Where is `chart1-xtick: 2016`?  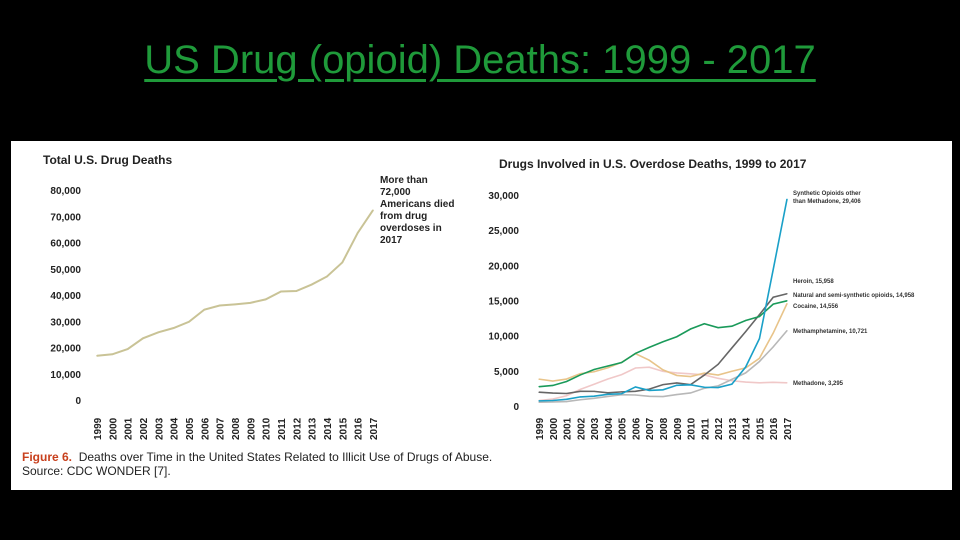 chart1-xtick: 2016 is located at coordinates (359, 428).